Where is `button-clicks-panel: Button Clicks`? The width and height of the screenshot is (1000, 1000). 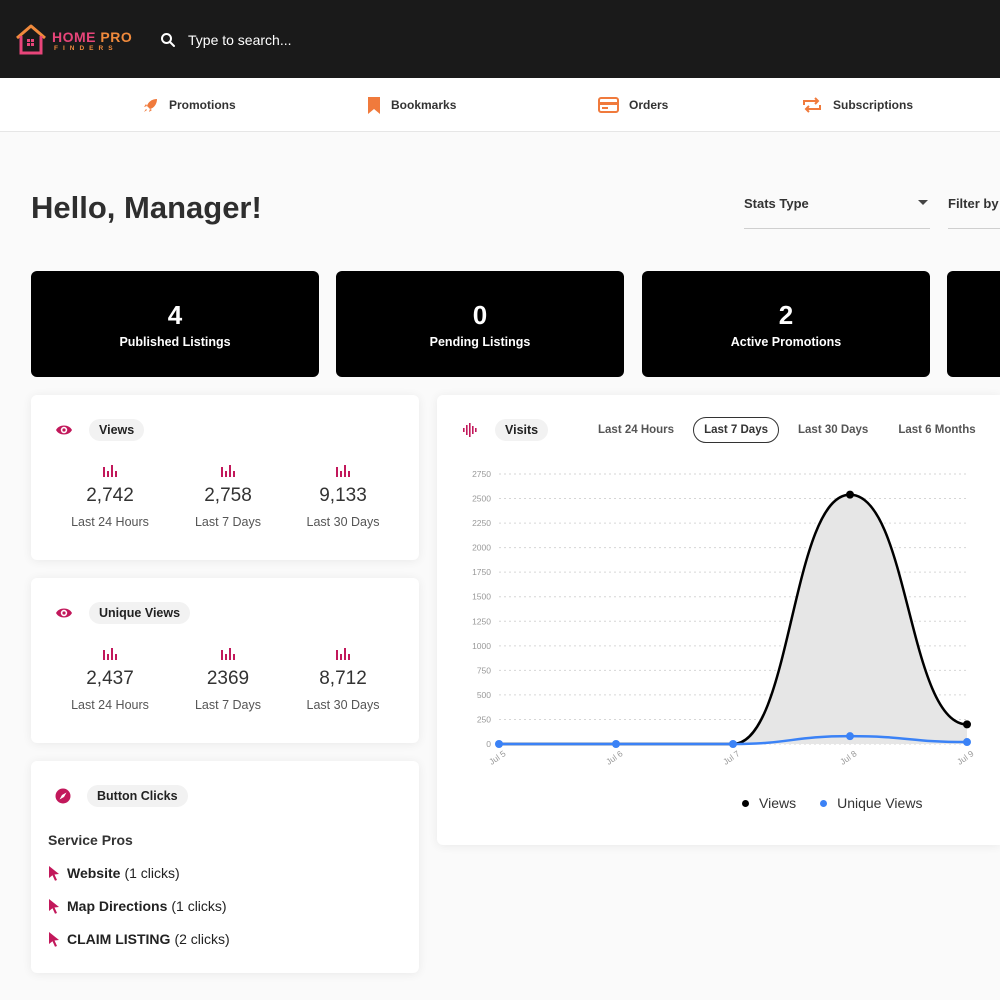 button-clicks-panel: Button Clicks is located at coordinates (225, 867).